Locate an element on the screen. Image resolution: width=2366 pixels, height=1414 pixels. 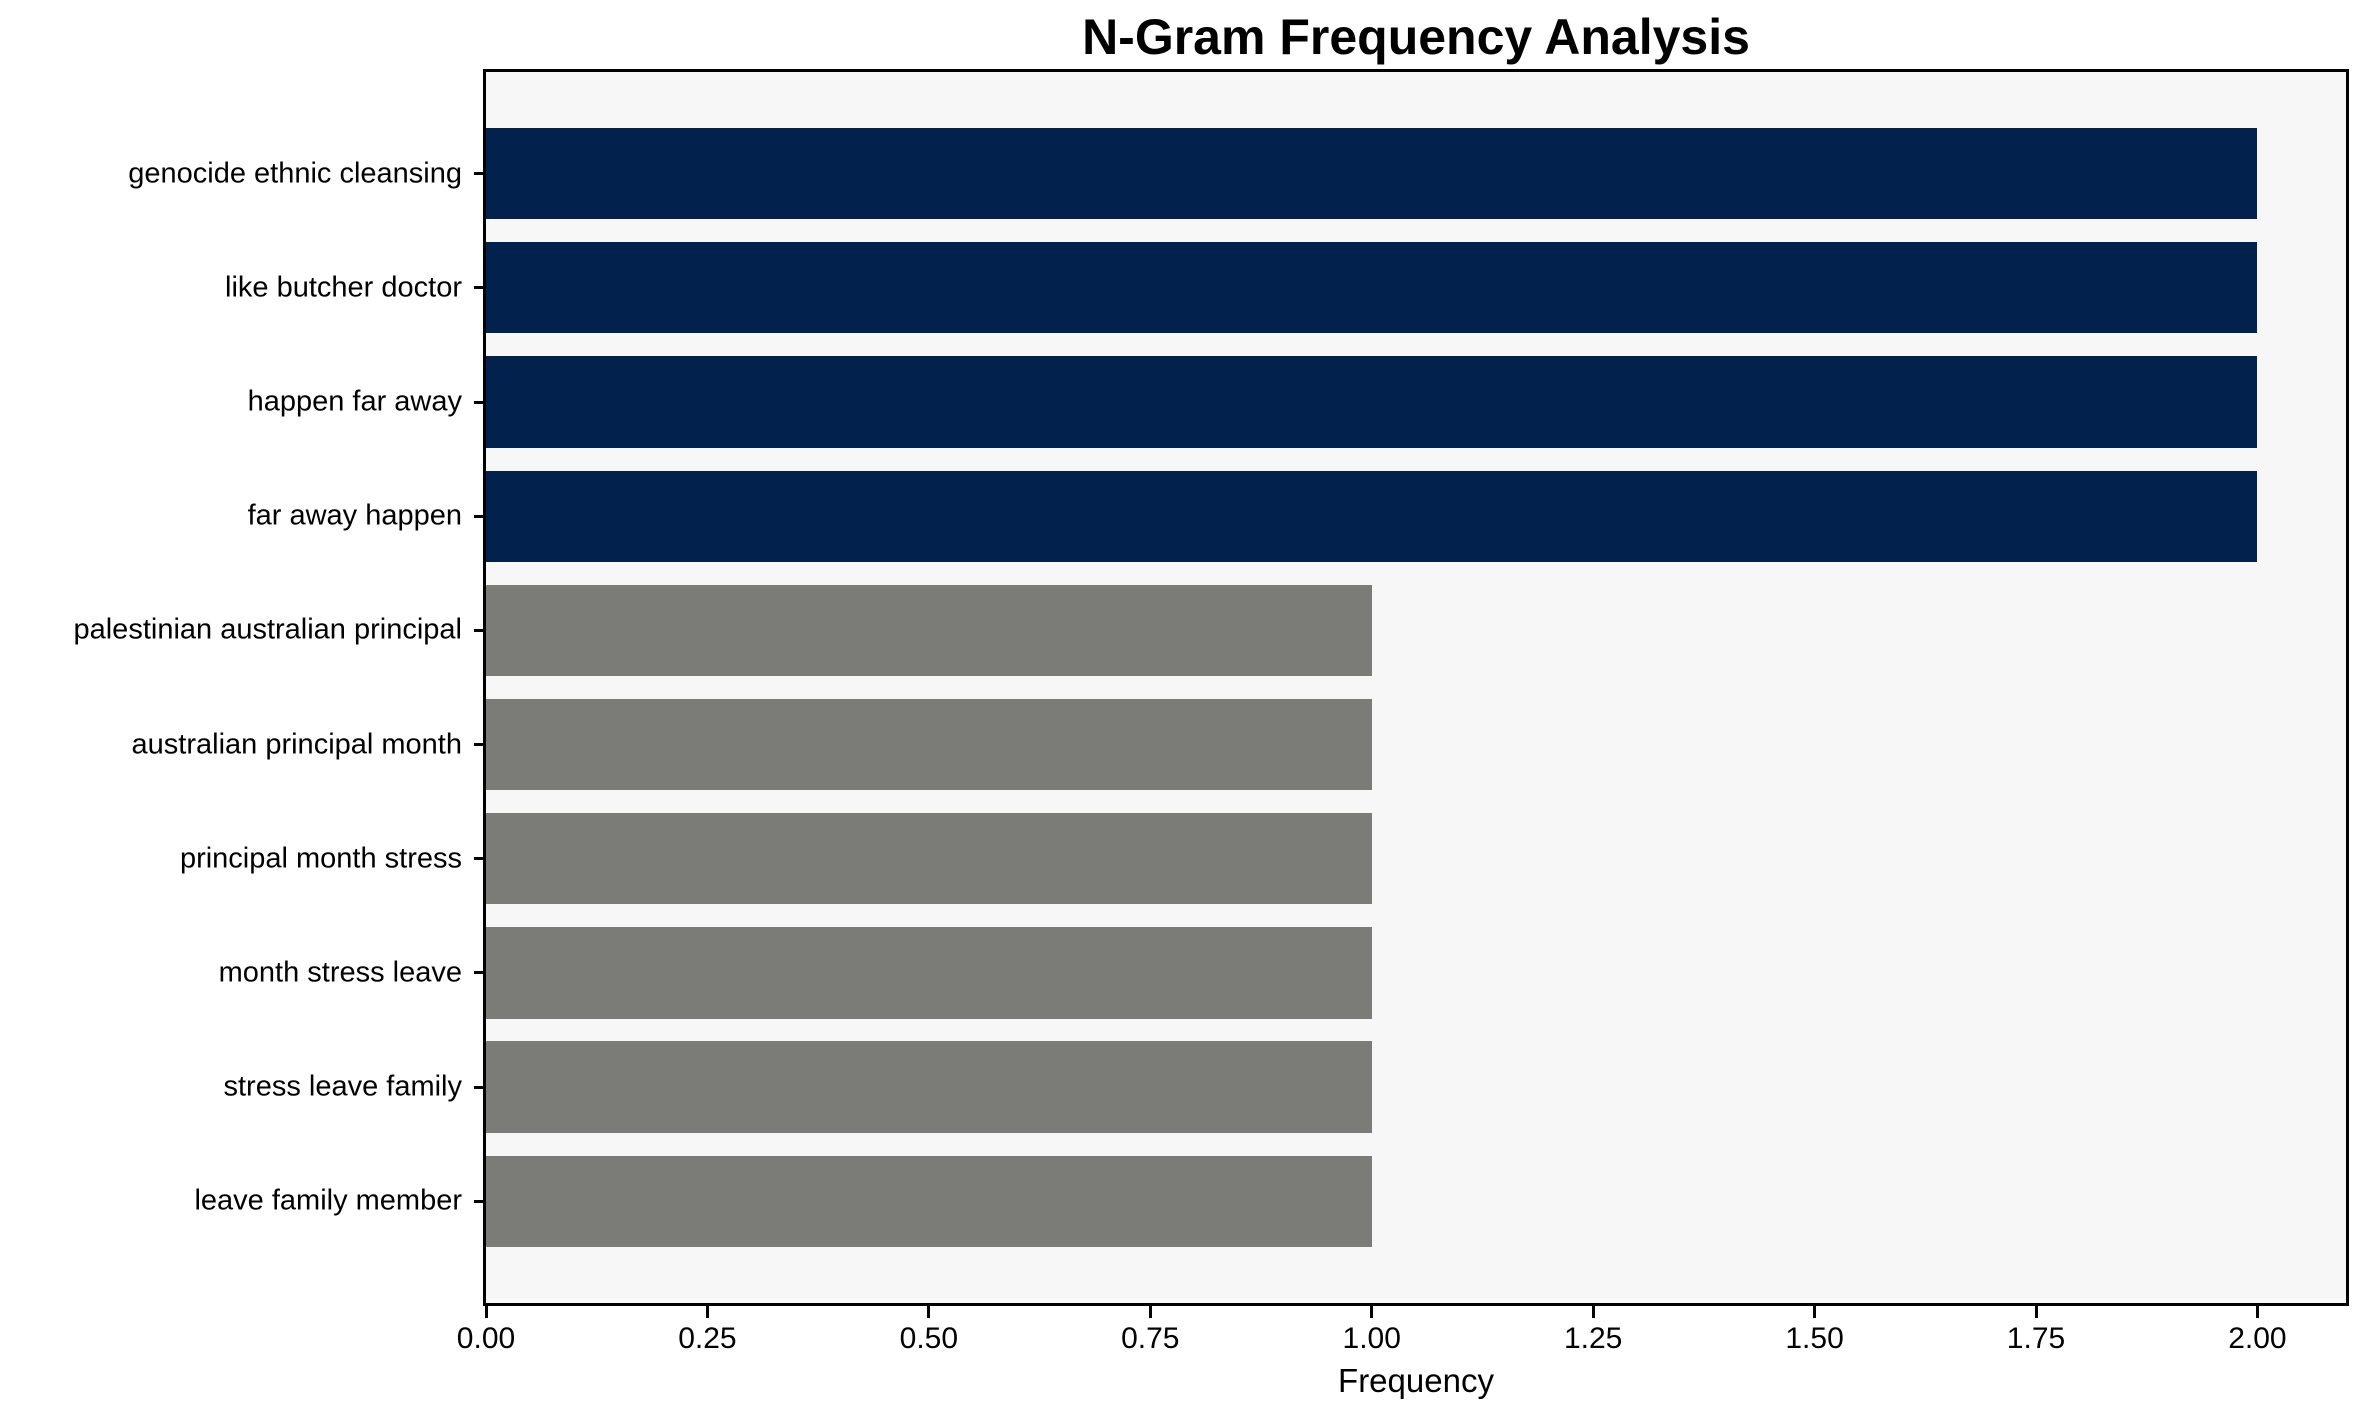
y-tick-label-stress-leave-family: stress leave family is located at coordinates (342, 1086).